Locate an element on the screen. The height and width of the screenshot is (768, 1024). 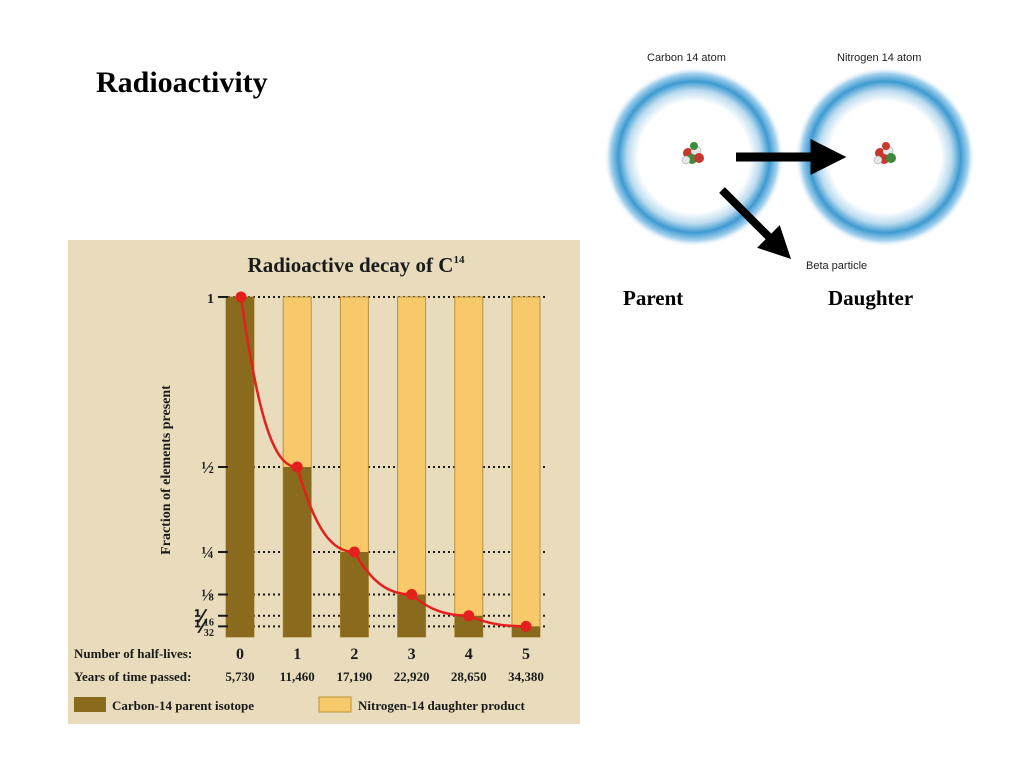
years-label: 5,730 is located at coordinates (239, 676).